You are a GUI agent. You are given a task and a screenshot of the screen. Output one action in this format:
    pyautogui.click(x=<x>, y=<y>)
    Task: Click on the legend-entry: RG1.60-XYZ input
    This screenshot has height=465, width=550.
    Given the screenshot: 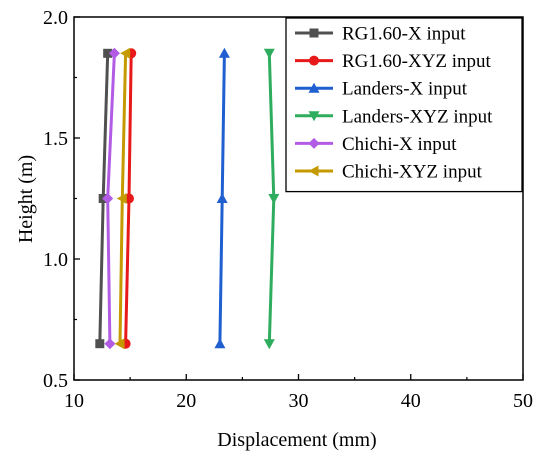 What is the action you would take?
    pyautogui.click(x=393, y=61)
    